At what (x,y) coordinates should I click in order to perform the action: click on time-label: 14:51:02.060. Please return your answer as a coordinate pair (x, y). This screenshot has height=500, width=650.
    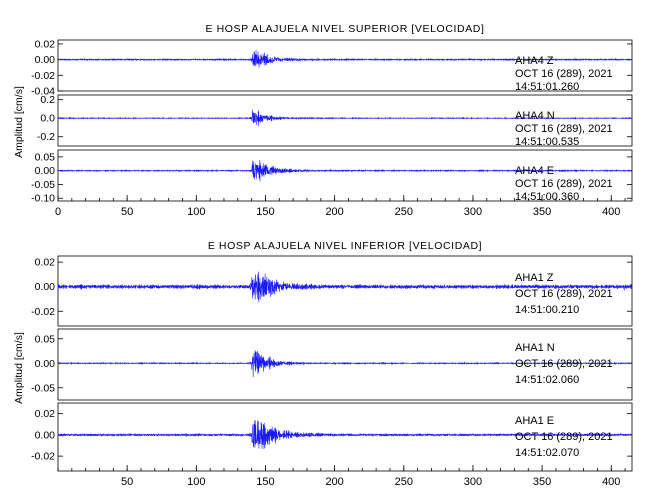
    Looking at the image, I should click on (547, 380).